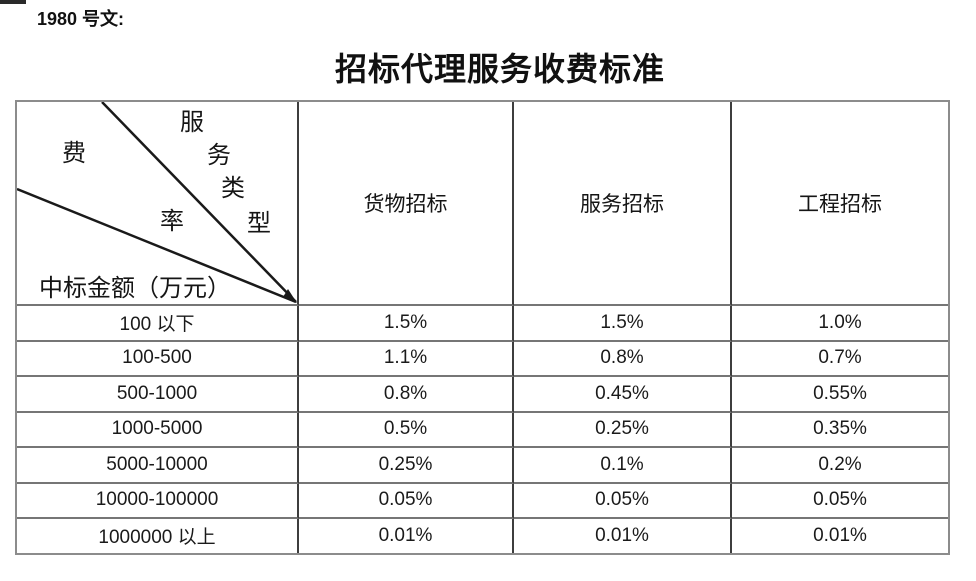 The width and height of the screenshot is (976, 581). I want to click on corner-label-rate-char-1: 费, so click(74, 154).